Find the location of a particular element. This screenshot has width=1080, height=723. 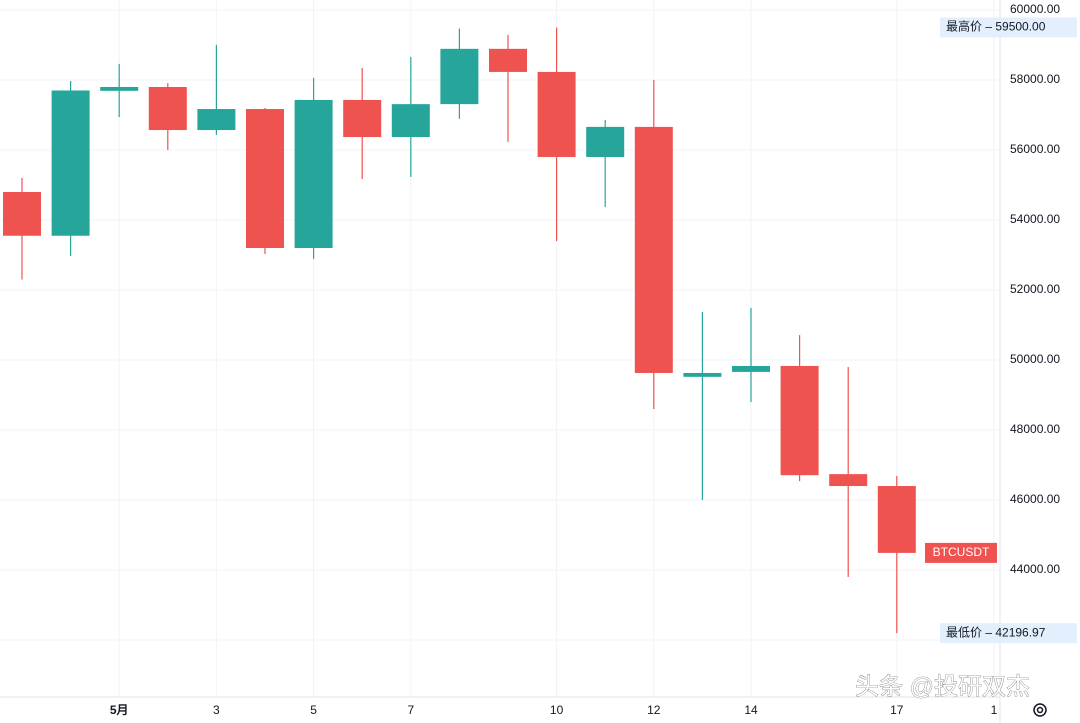

x-tick-label: 3 is located at coordinates (216, 710).